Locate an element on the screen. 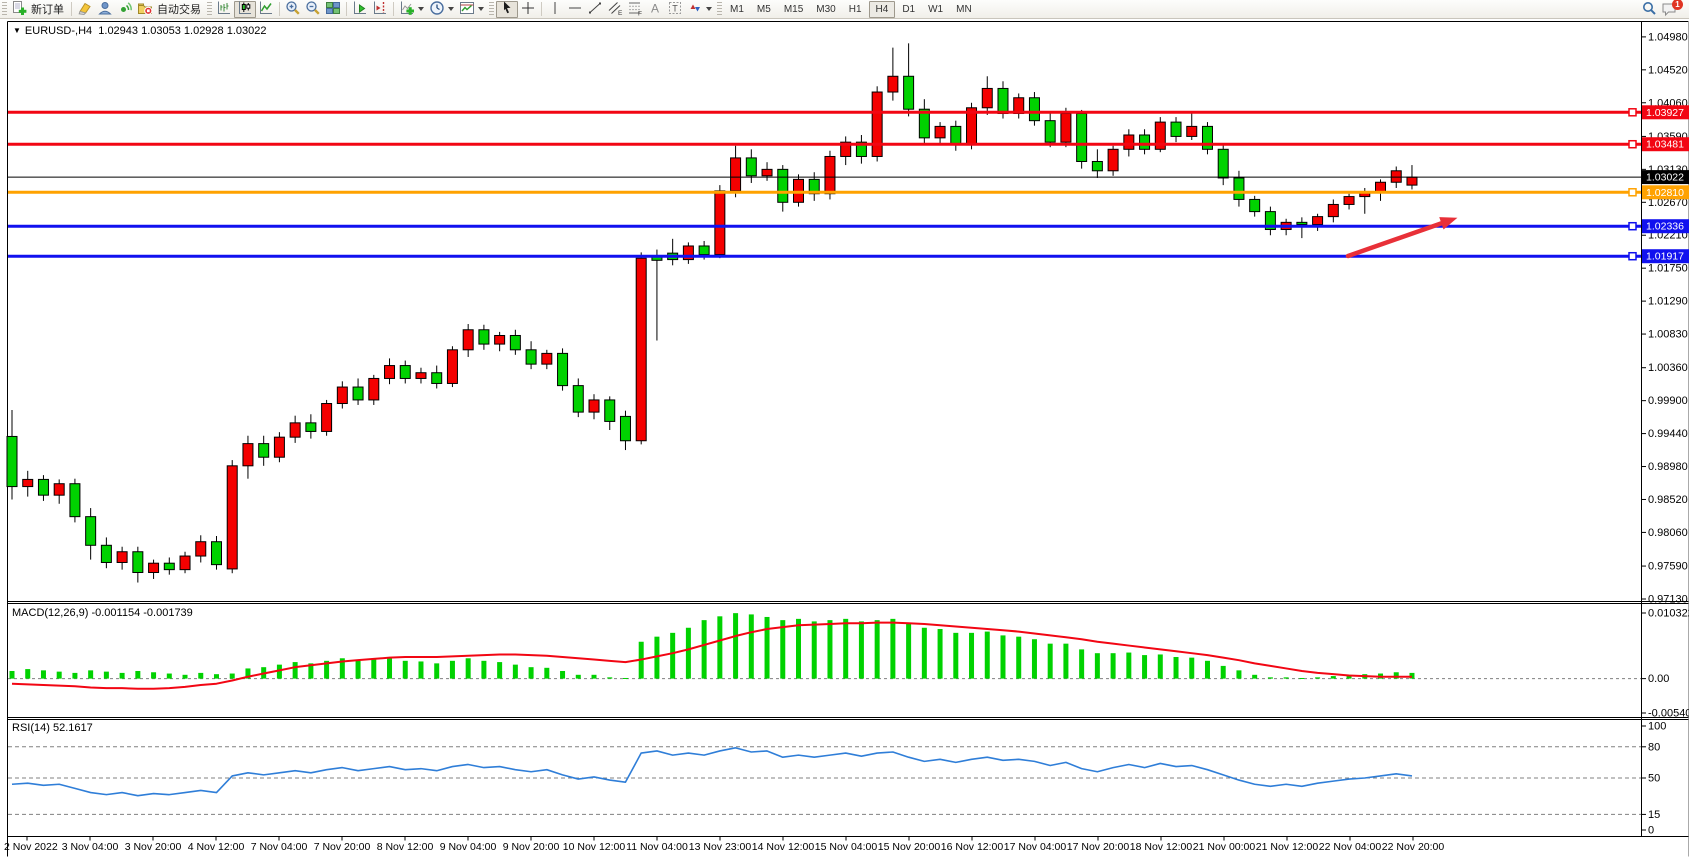 The image size is (1689, 857). auto-trading-button: 自动交易 is located at coordinates (170, 9).